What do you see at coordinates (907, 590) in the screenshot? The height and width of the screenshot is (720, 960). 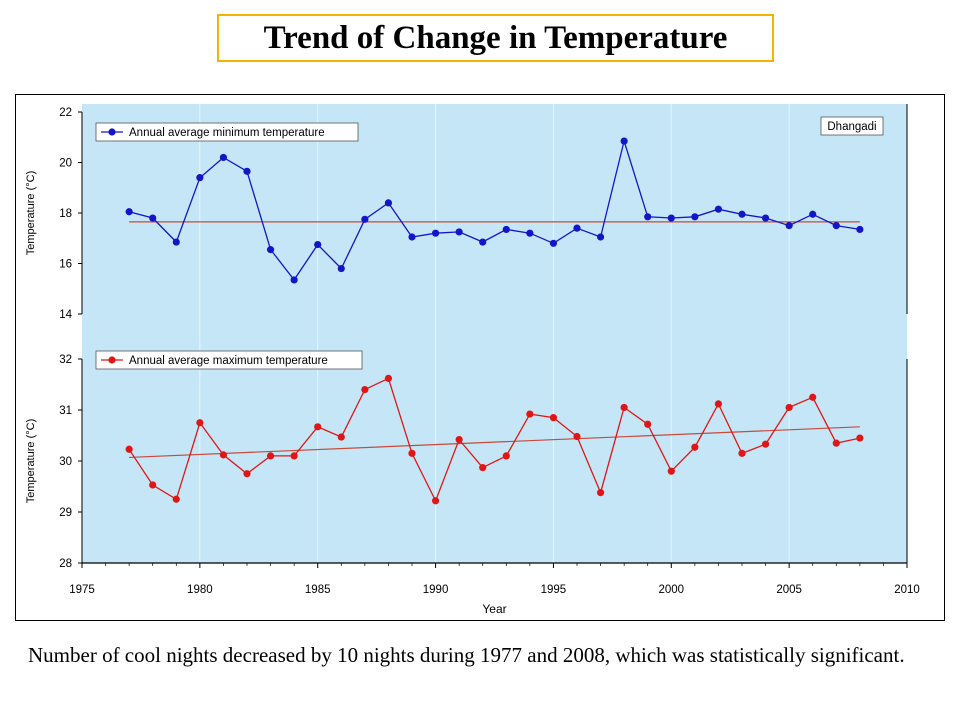 I see `x-tick-label: 2010` at bounding box center [907, 590].